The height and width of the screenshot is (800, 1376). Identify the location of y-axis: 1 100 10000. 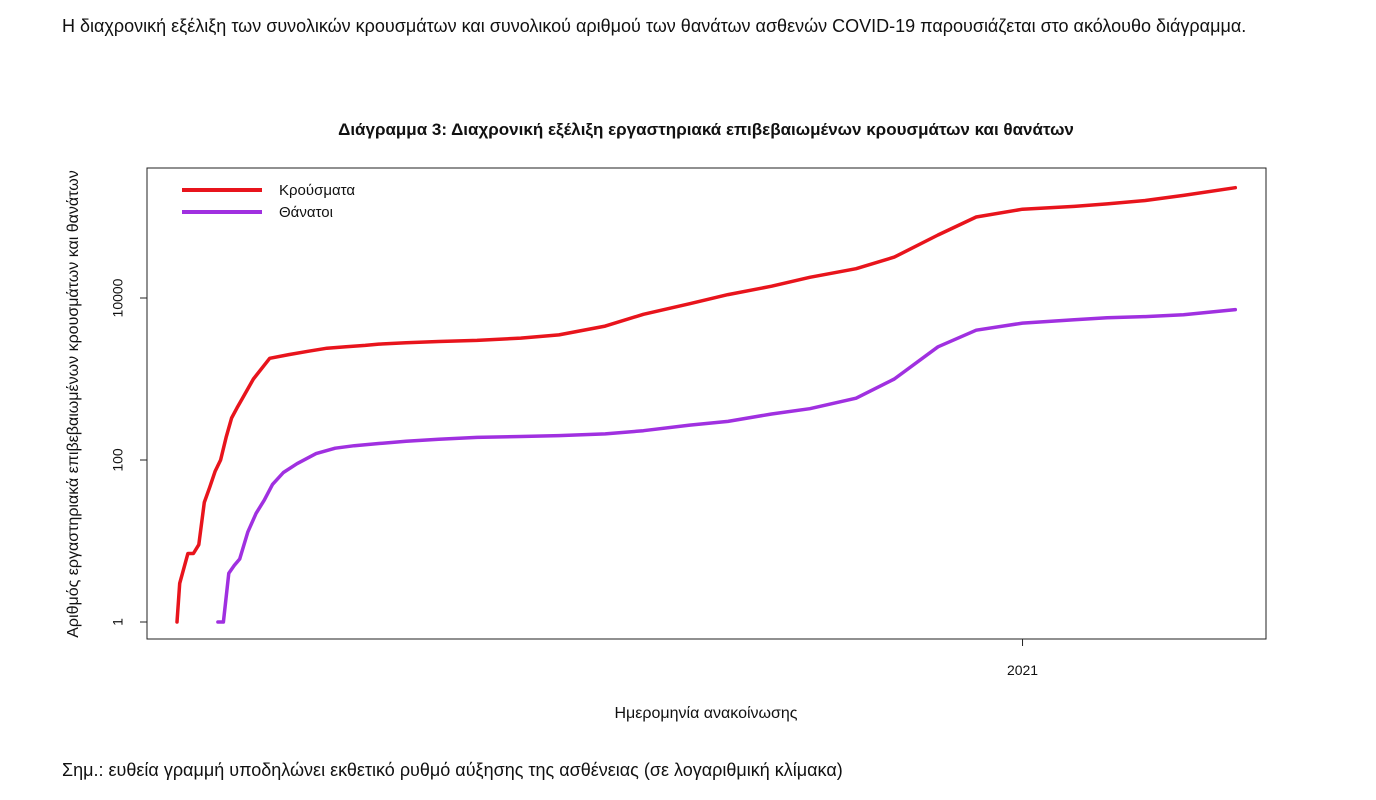
(129, 452).